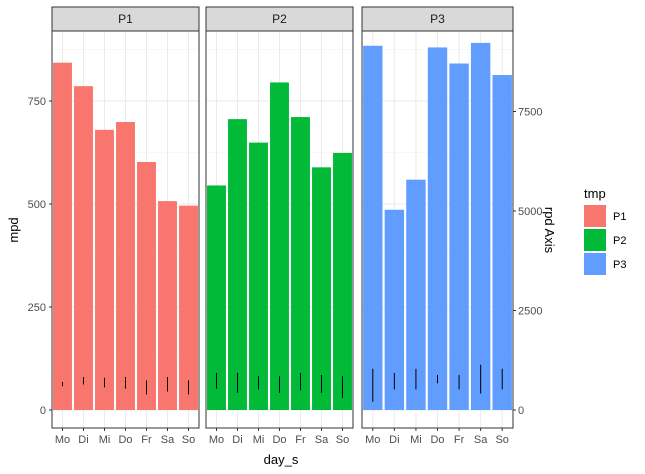  I want to click on bar-P2-Fr, so click(300, 264).